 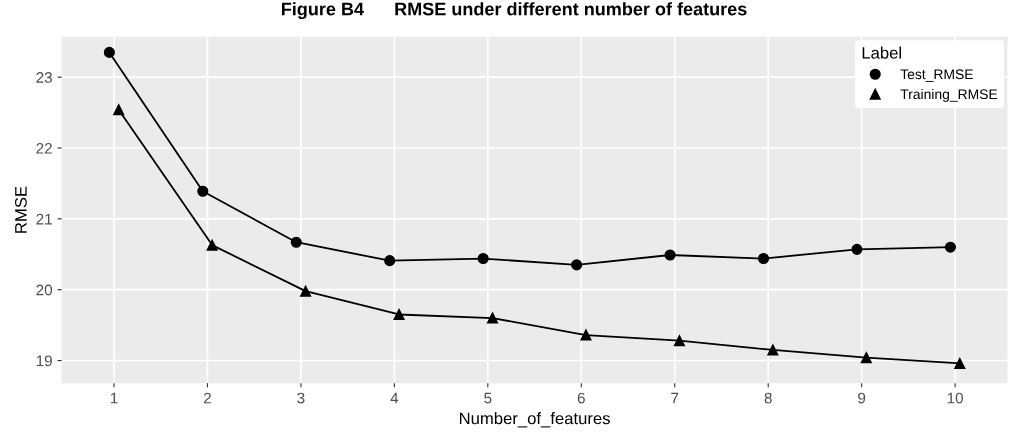 I want to click on x-tick-label: 8, so click(x=768, y=398).